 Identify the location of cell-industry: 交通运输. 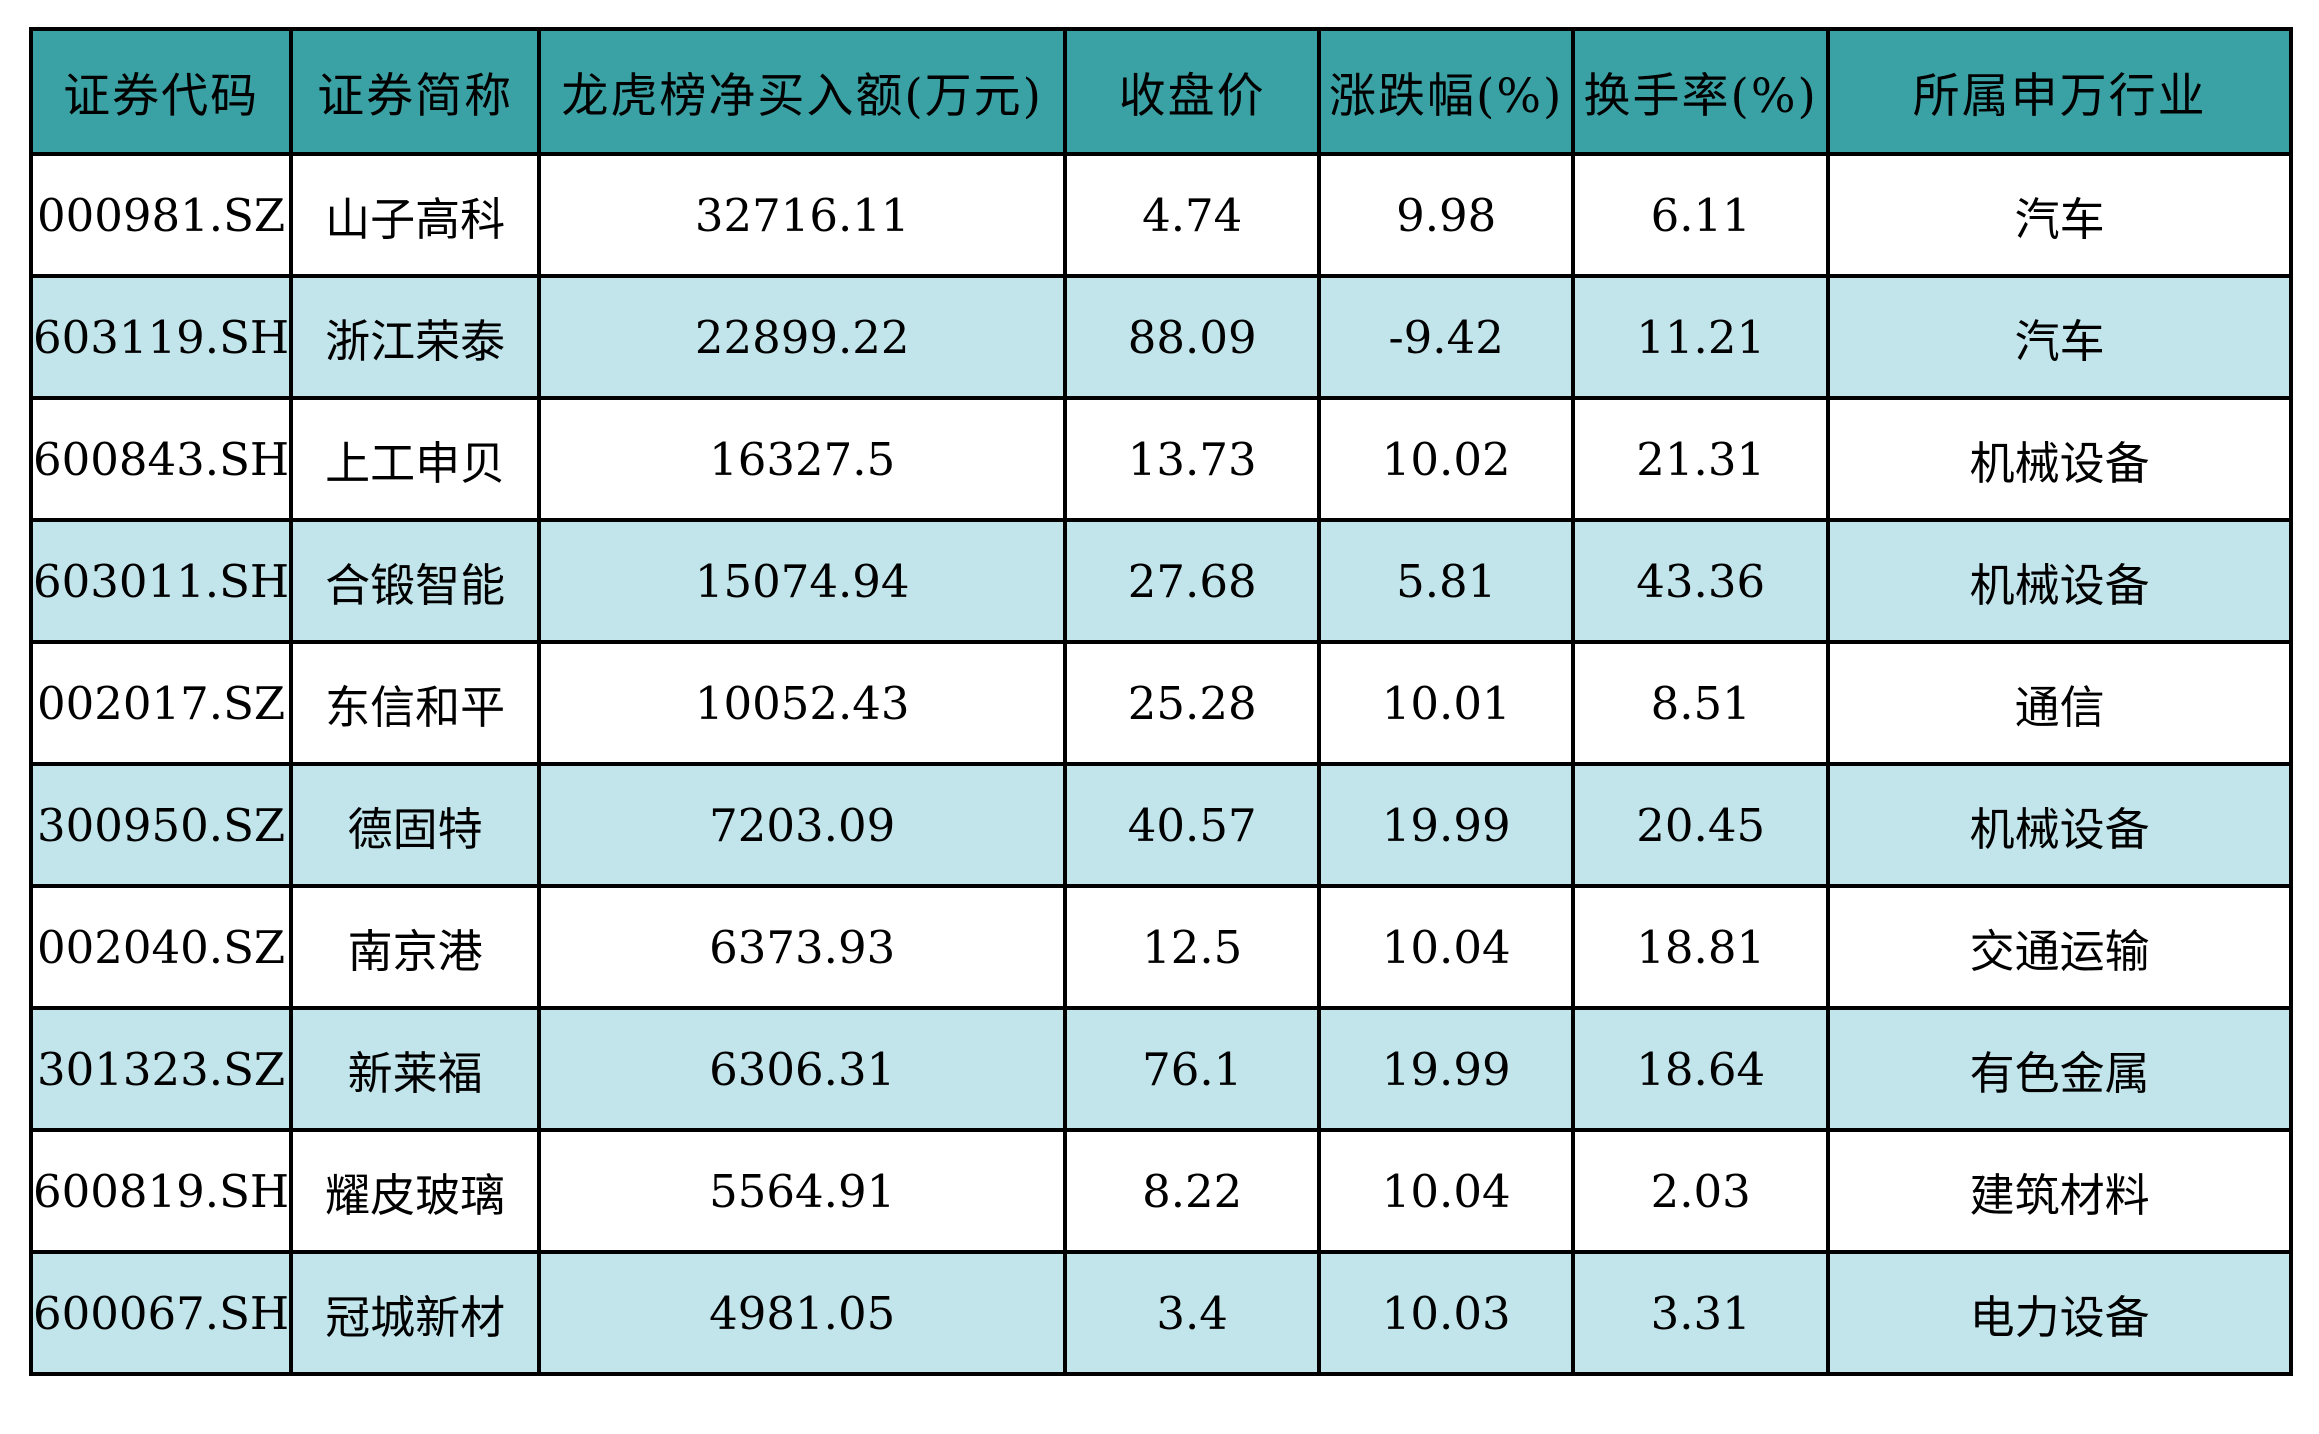
(2060, 947).